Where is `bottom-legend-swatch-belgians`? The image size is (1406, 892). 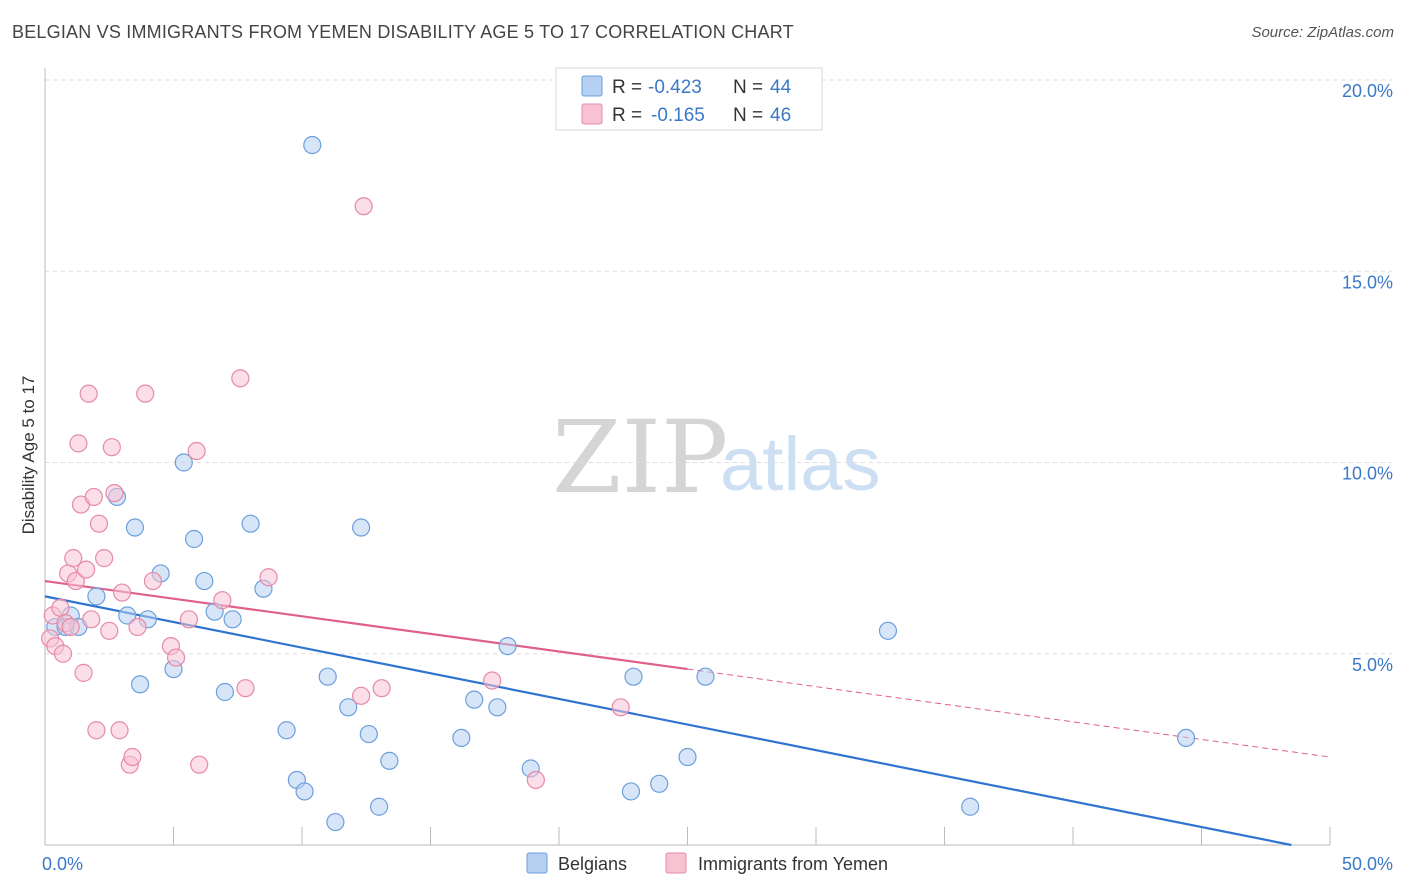 bottom-legend-swatch-belgians is located at coordinates (537, 863).